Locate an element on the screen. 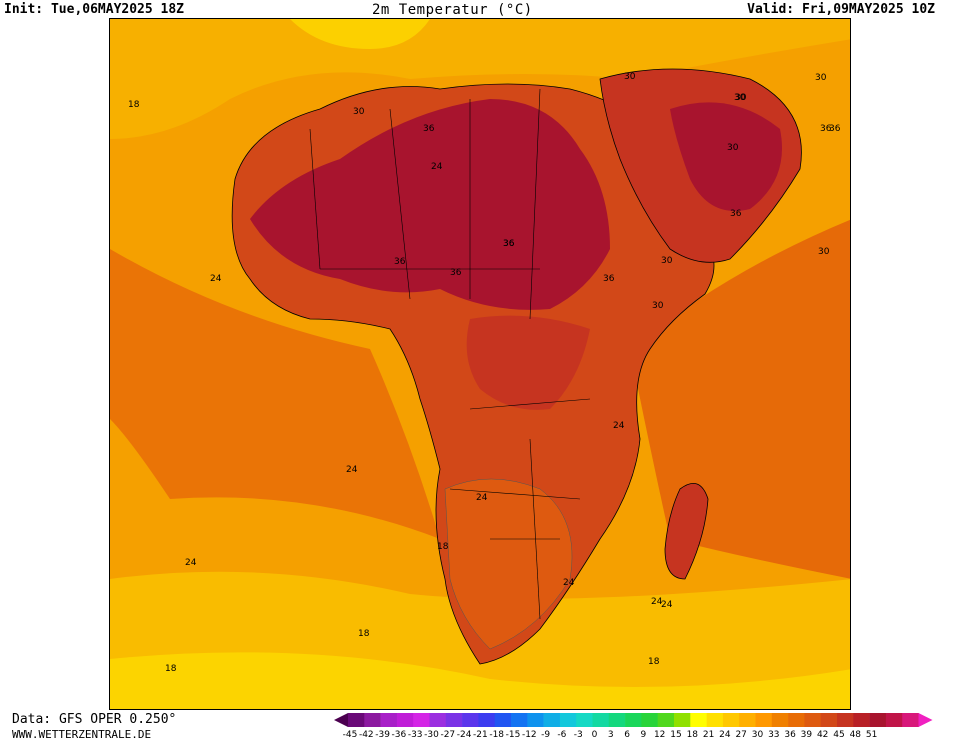  central-africa is located at coordinates (528, 362).